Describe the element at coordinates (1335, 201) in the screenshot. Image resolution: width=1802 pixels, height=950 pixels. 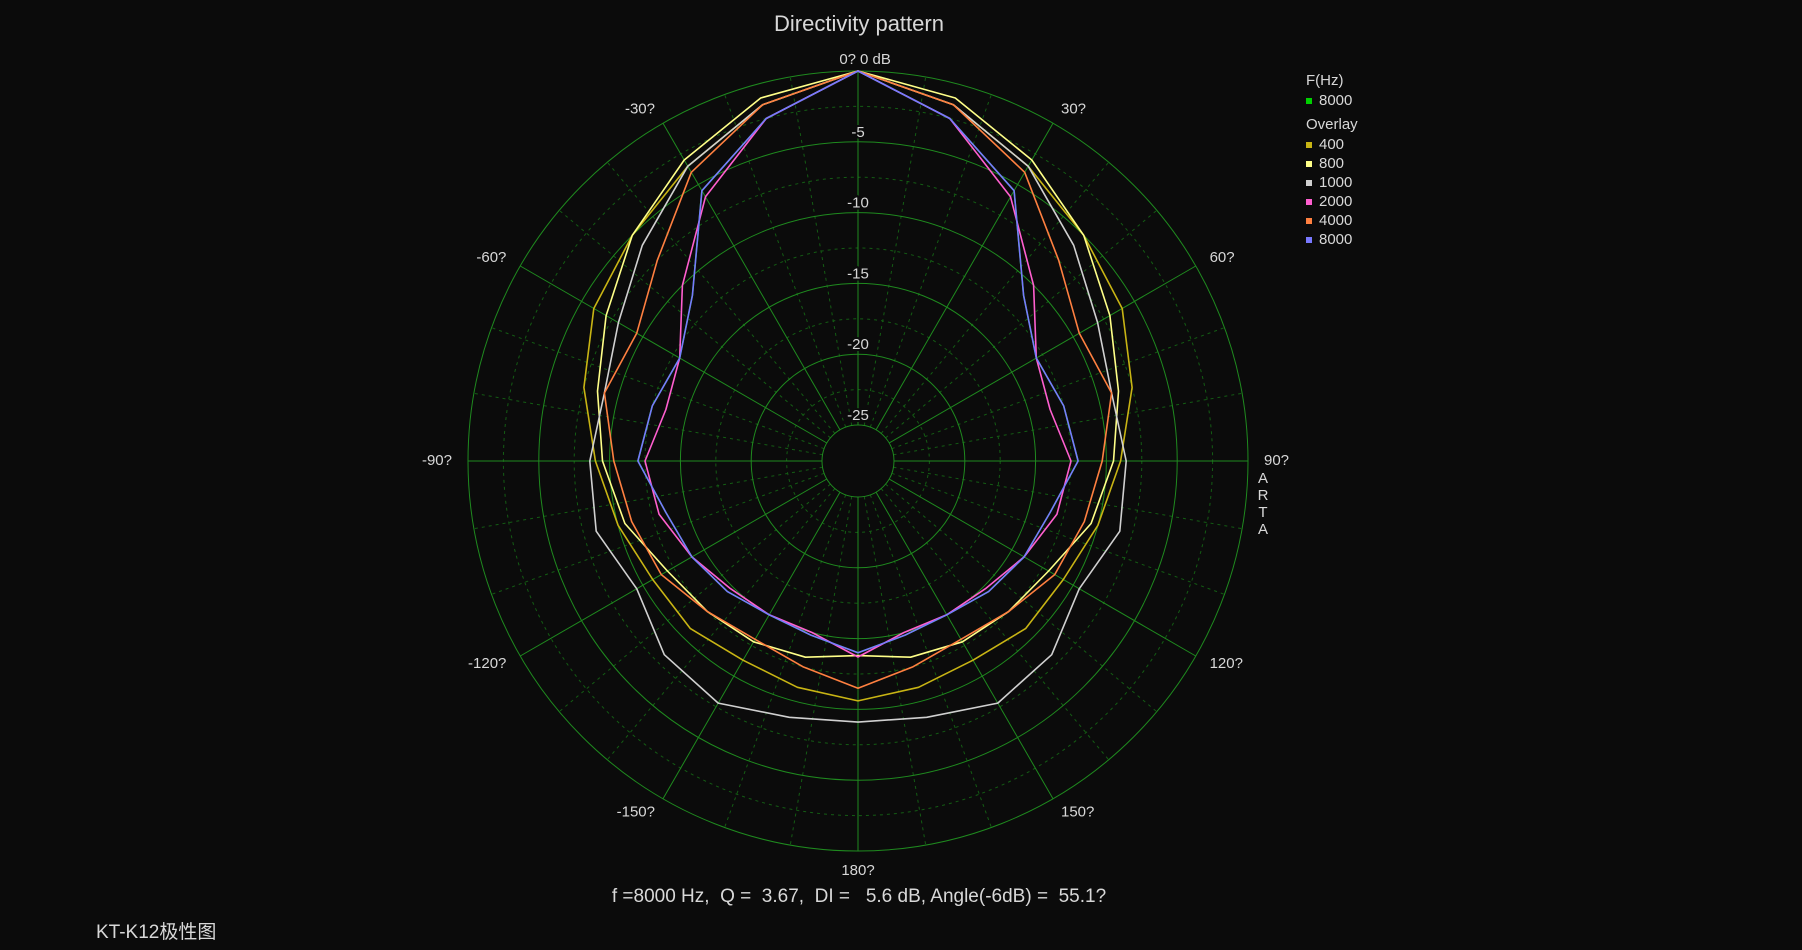
I see `legend-label: 2000` at that location.